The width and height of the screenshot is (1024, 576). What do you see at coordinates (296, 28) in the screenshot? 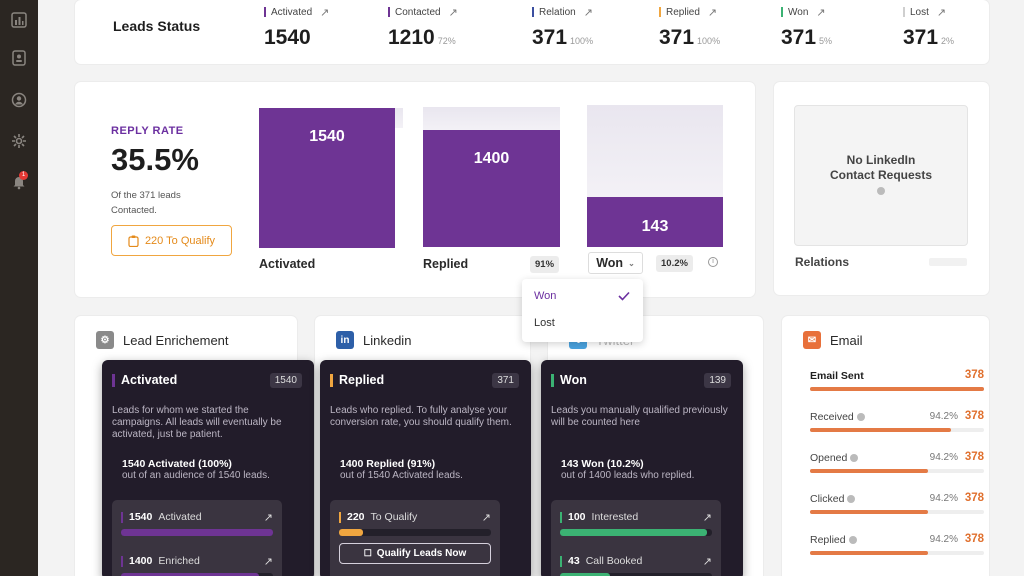
I see `status-activated: Activated ↗ 1540` at bounding box center [296, 28].